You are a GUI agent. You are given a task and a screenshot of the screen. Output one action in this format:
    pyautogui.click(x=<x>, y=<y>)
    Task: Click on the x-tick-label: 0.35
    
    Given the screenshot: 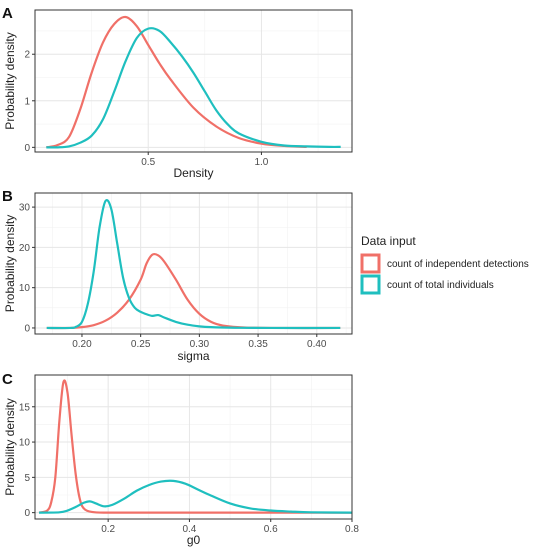 What is the action you would take?
    pyautogui.click(x=258, y=344)
    